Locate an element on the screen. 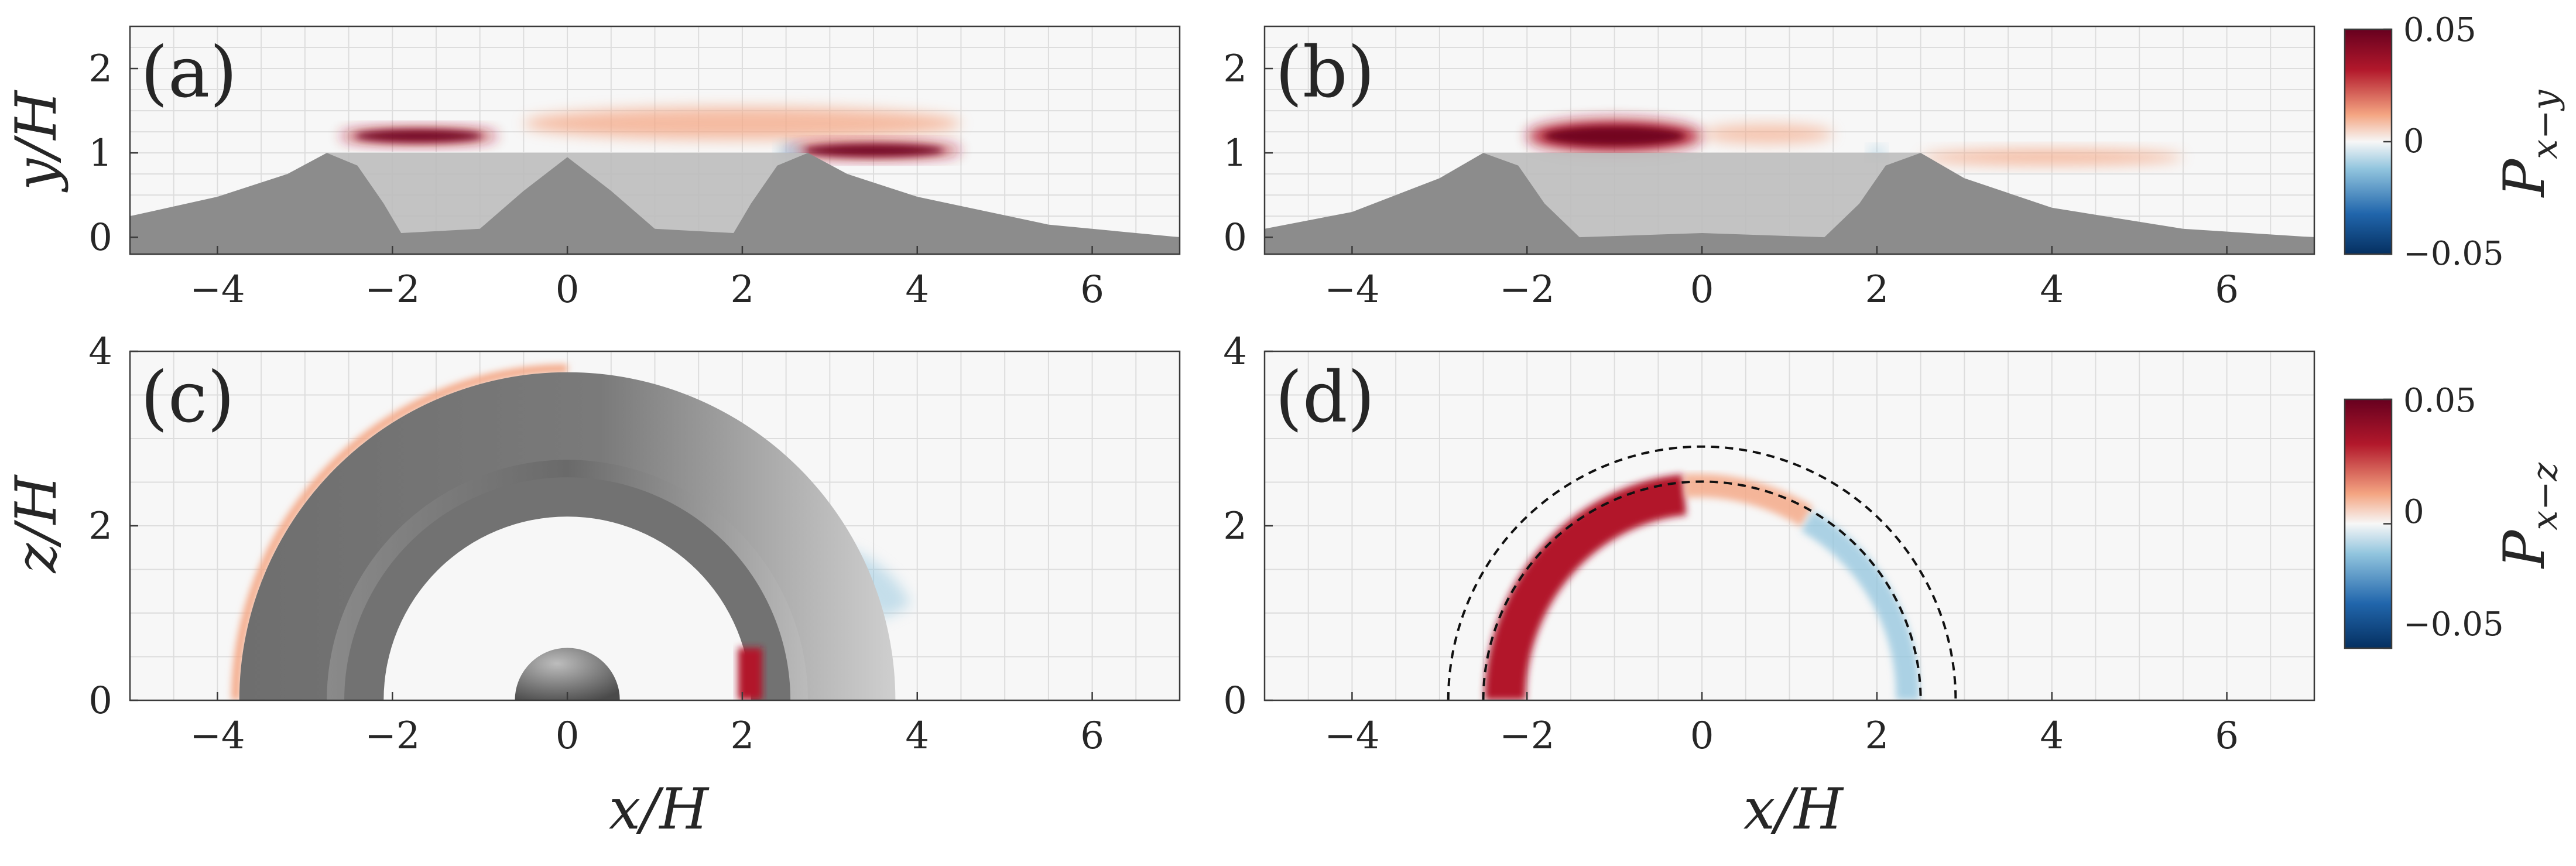 The width and height of the screenshot is (2576, 866). svg-text: Px−y is located at coordinates (2528, 144).